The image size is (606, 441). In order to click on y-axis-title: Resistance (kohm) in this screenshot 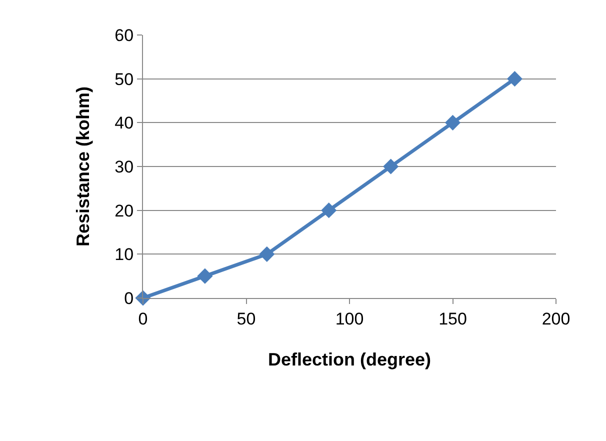, I will do `click(82, 166)`.